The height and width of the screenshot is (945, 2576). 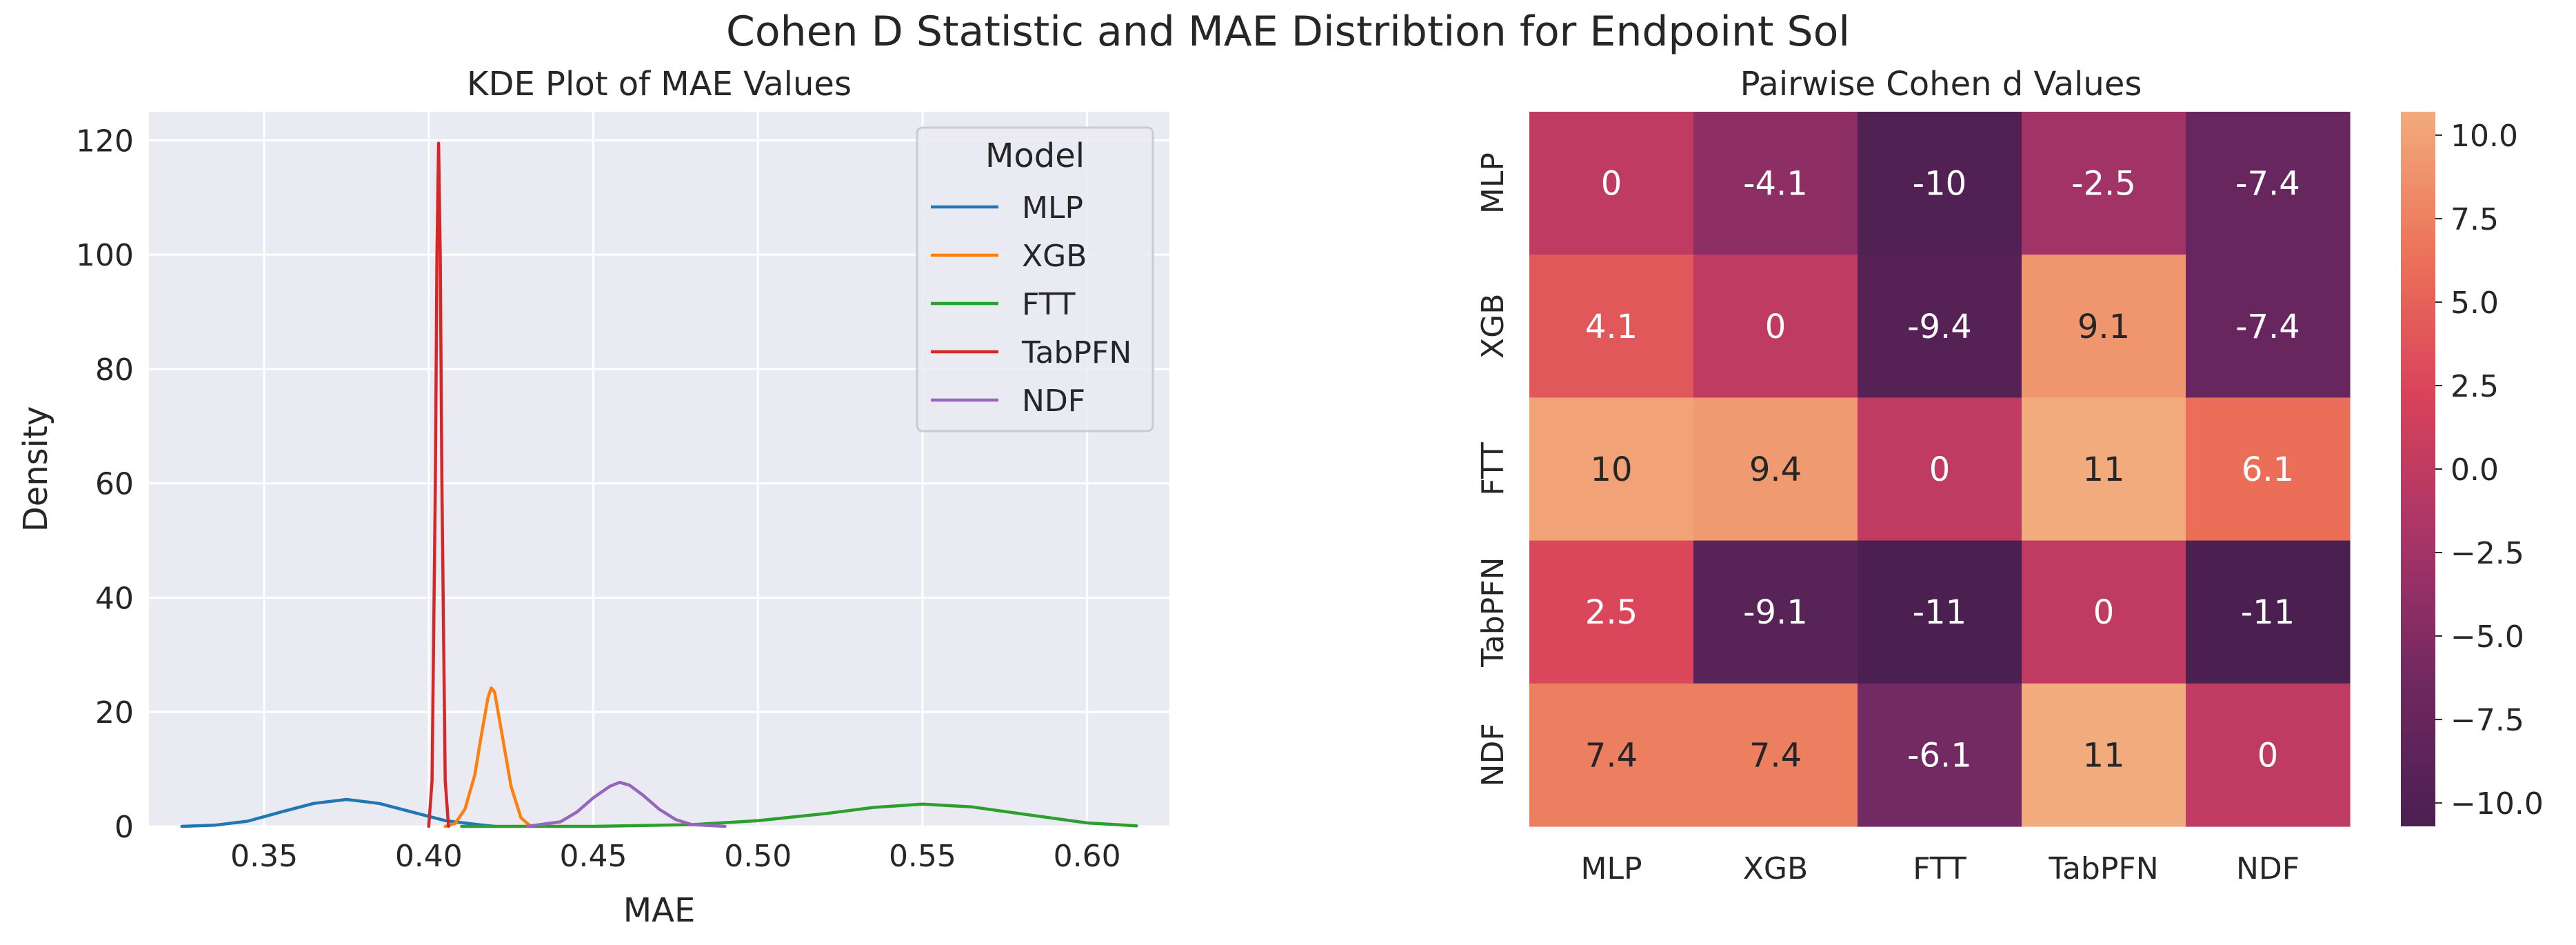 I want to click on kde-line-tabpfn, so click(x=438, y=484).